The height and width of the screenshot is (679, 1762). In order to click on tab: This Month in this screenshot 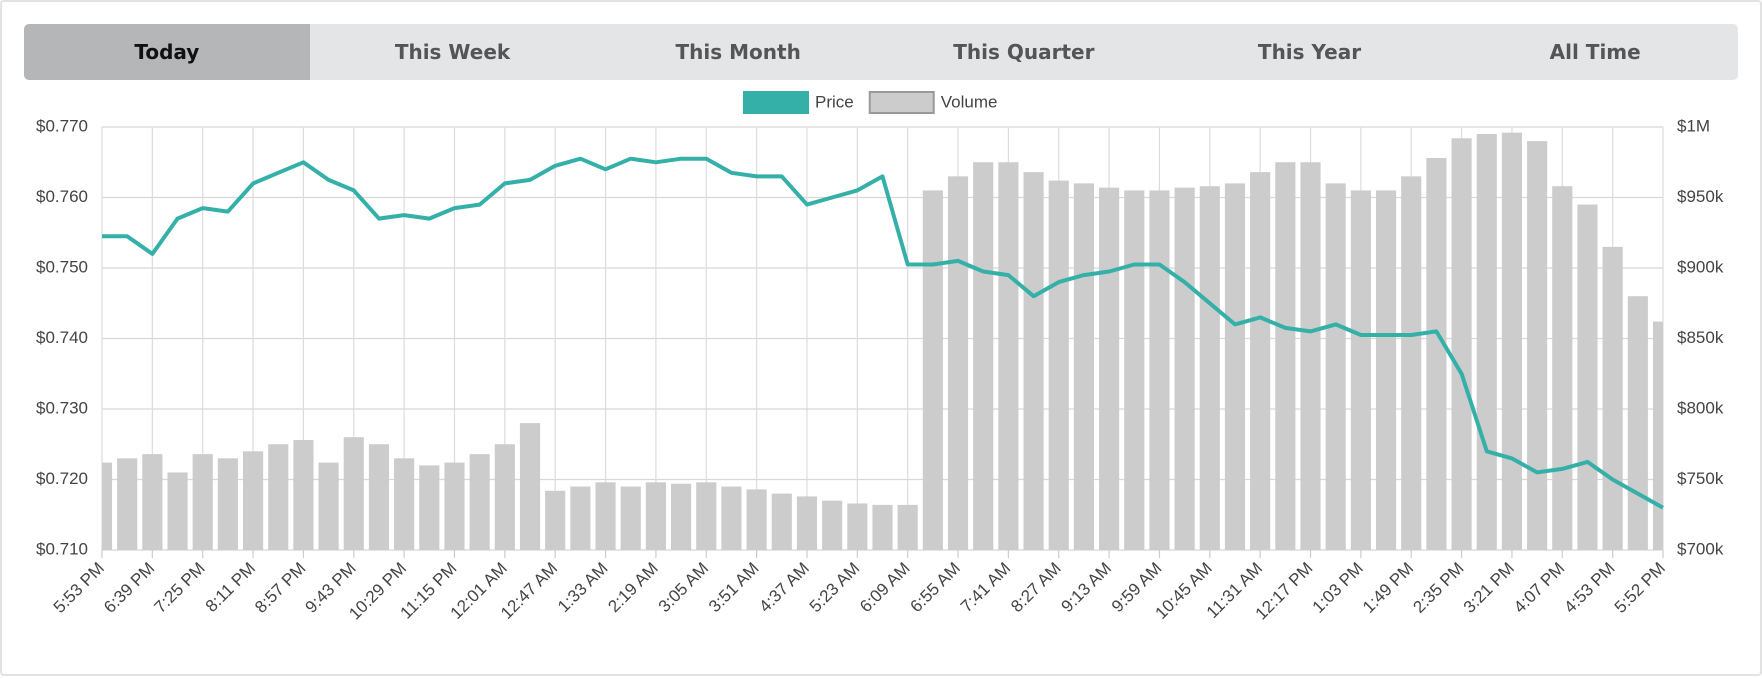, I will do `click(738, 52)`.